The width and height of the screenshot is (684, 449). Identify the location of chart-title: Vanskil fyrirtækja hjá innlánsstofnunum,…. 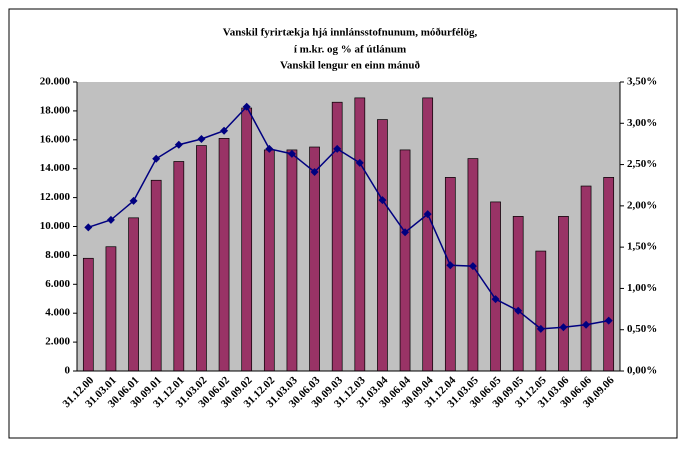
(350, 33).